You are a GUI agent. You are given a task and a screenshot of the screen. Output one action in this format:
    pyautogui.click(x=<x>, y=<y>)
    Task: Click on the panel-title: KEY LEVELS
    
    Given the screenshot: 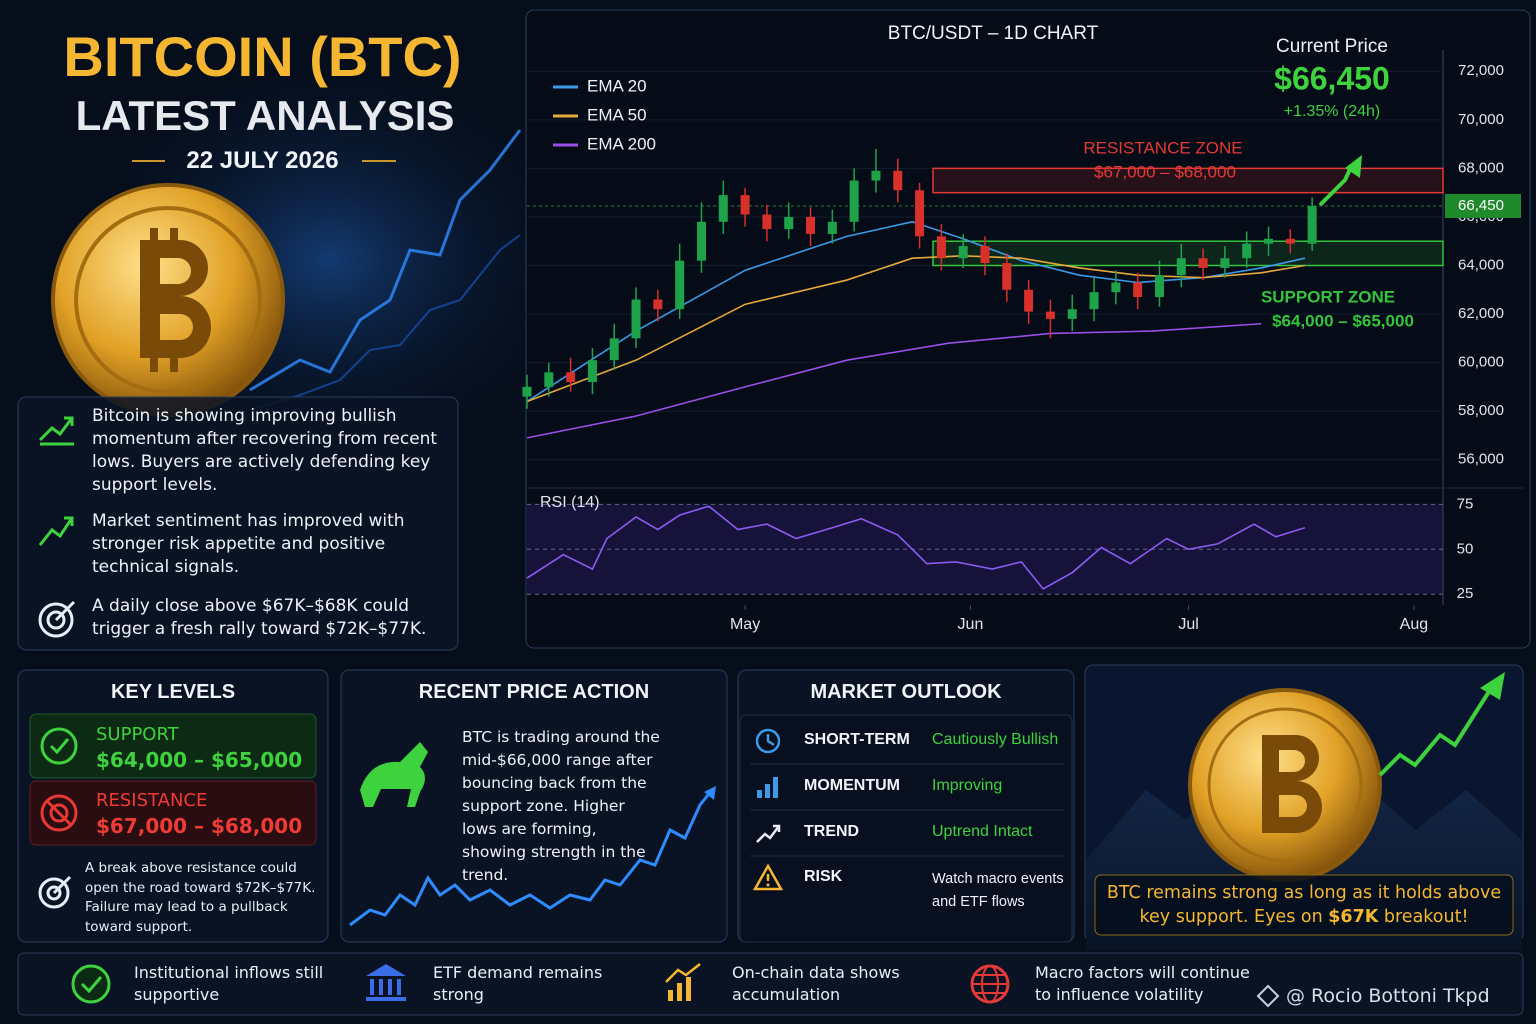 What is the action you would take?
    pyautogui.click(x=173, y=692)
    